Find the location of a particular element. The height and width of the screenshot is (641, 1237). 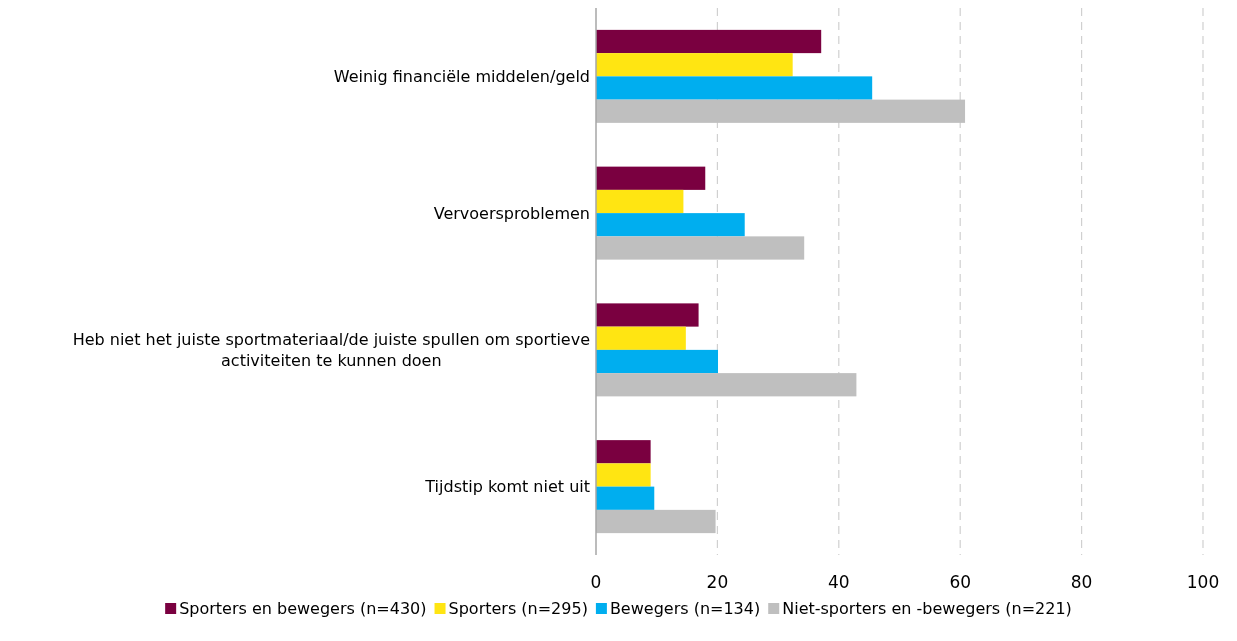

y-tick-label: Tijdstip komt niet uit is located at coordinates (507, 487).